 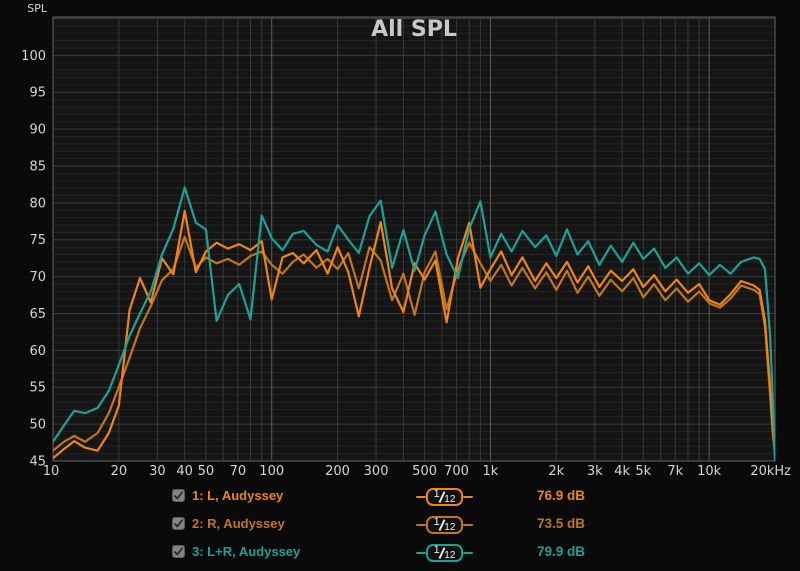 I want to click on y-tick-label: 85, so click(x=37, y=166).